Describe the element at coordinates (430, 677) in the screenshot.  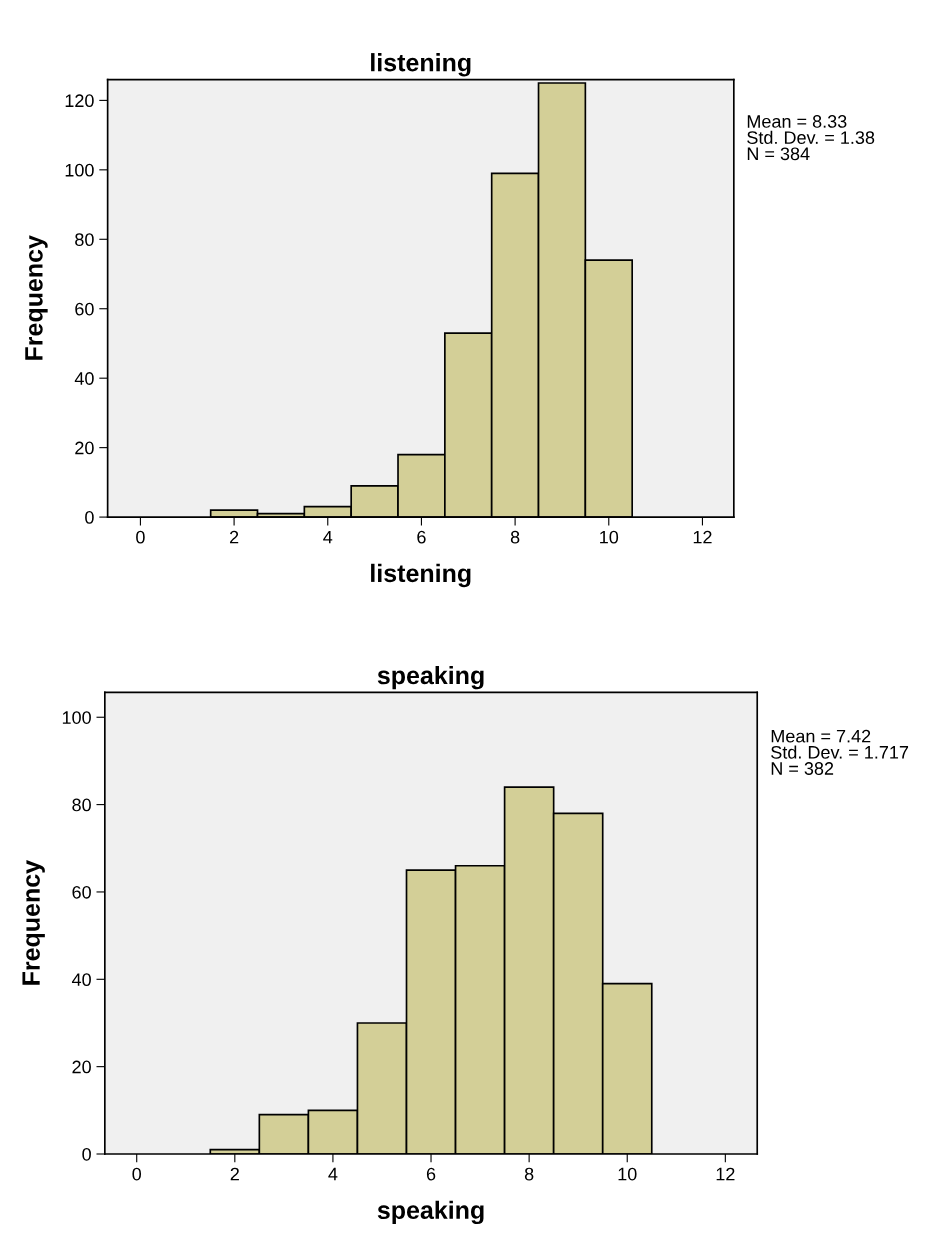
I see `chart-title: speaking` at that location.